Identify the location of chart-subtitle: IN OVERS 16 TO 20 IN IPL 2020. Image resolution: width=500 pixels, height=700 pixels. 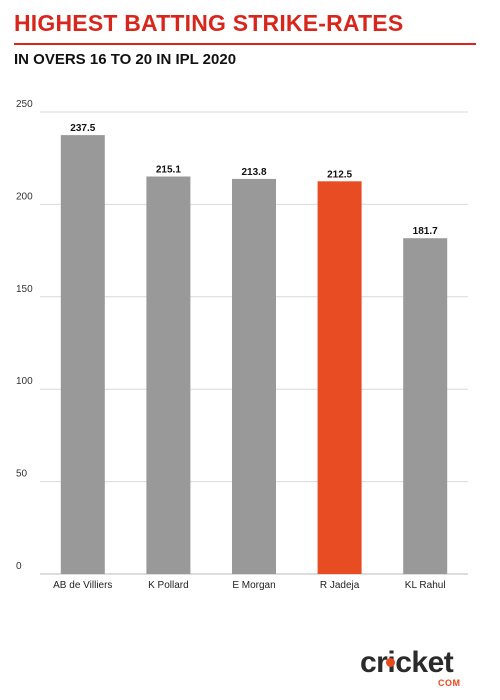
(125, 59).